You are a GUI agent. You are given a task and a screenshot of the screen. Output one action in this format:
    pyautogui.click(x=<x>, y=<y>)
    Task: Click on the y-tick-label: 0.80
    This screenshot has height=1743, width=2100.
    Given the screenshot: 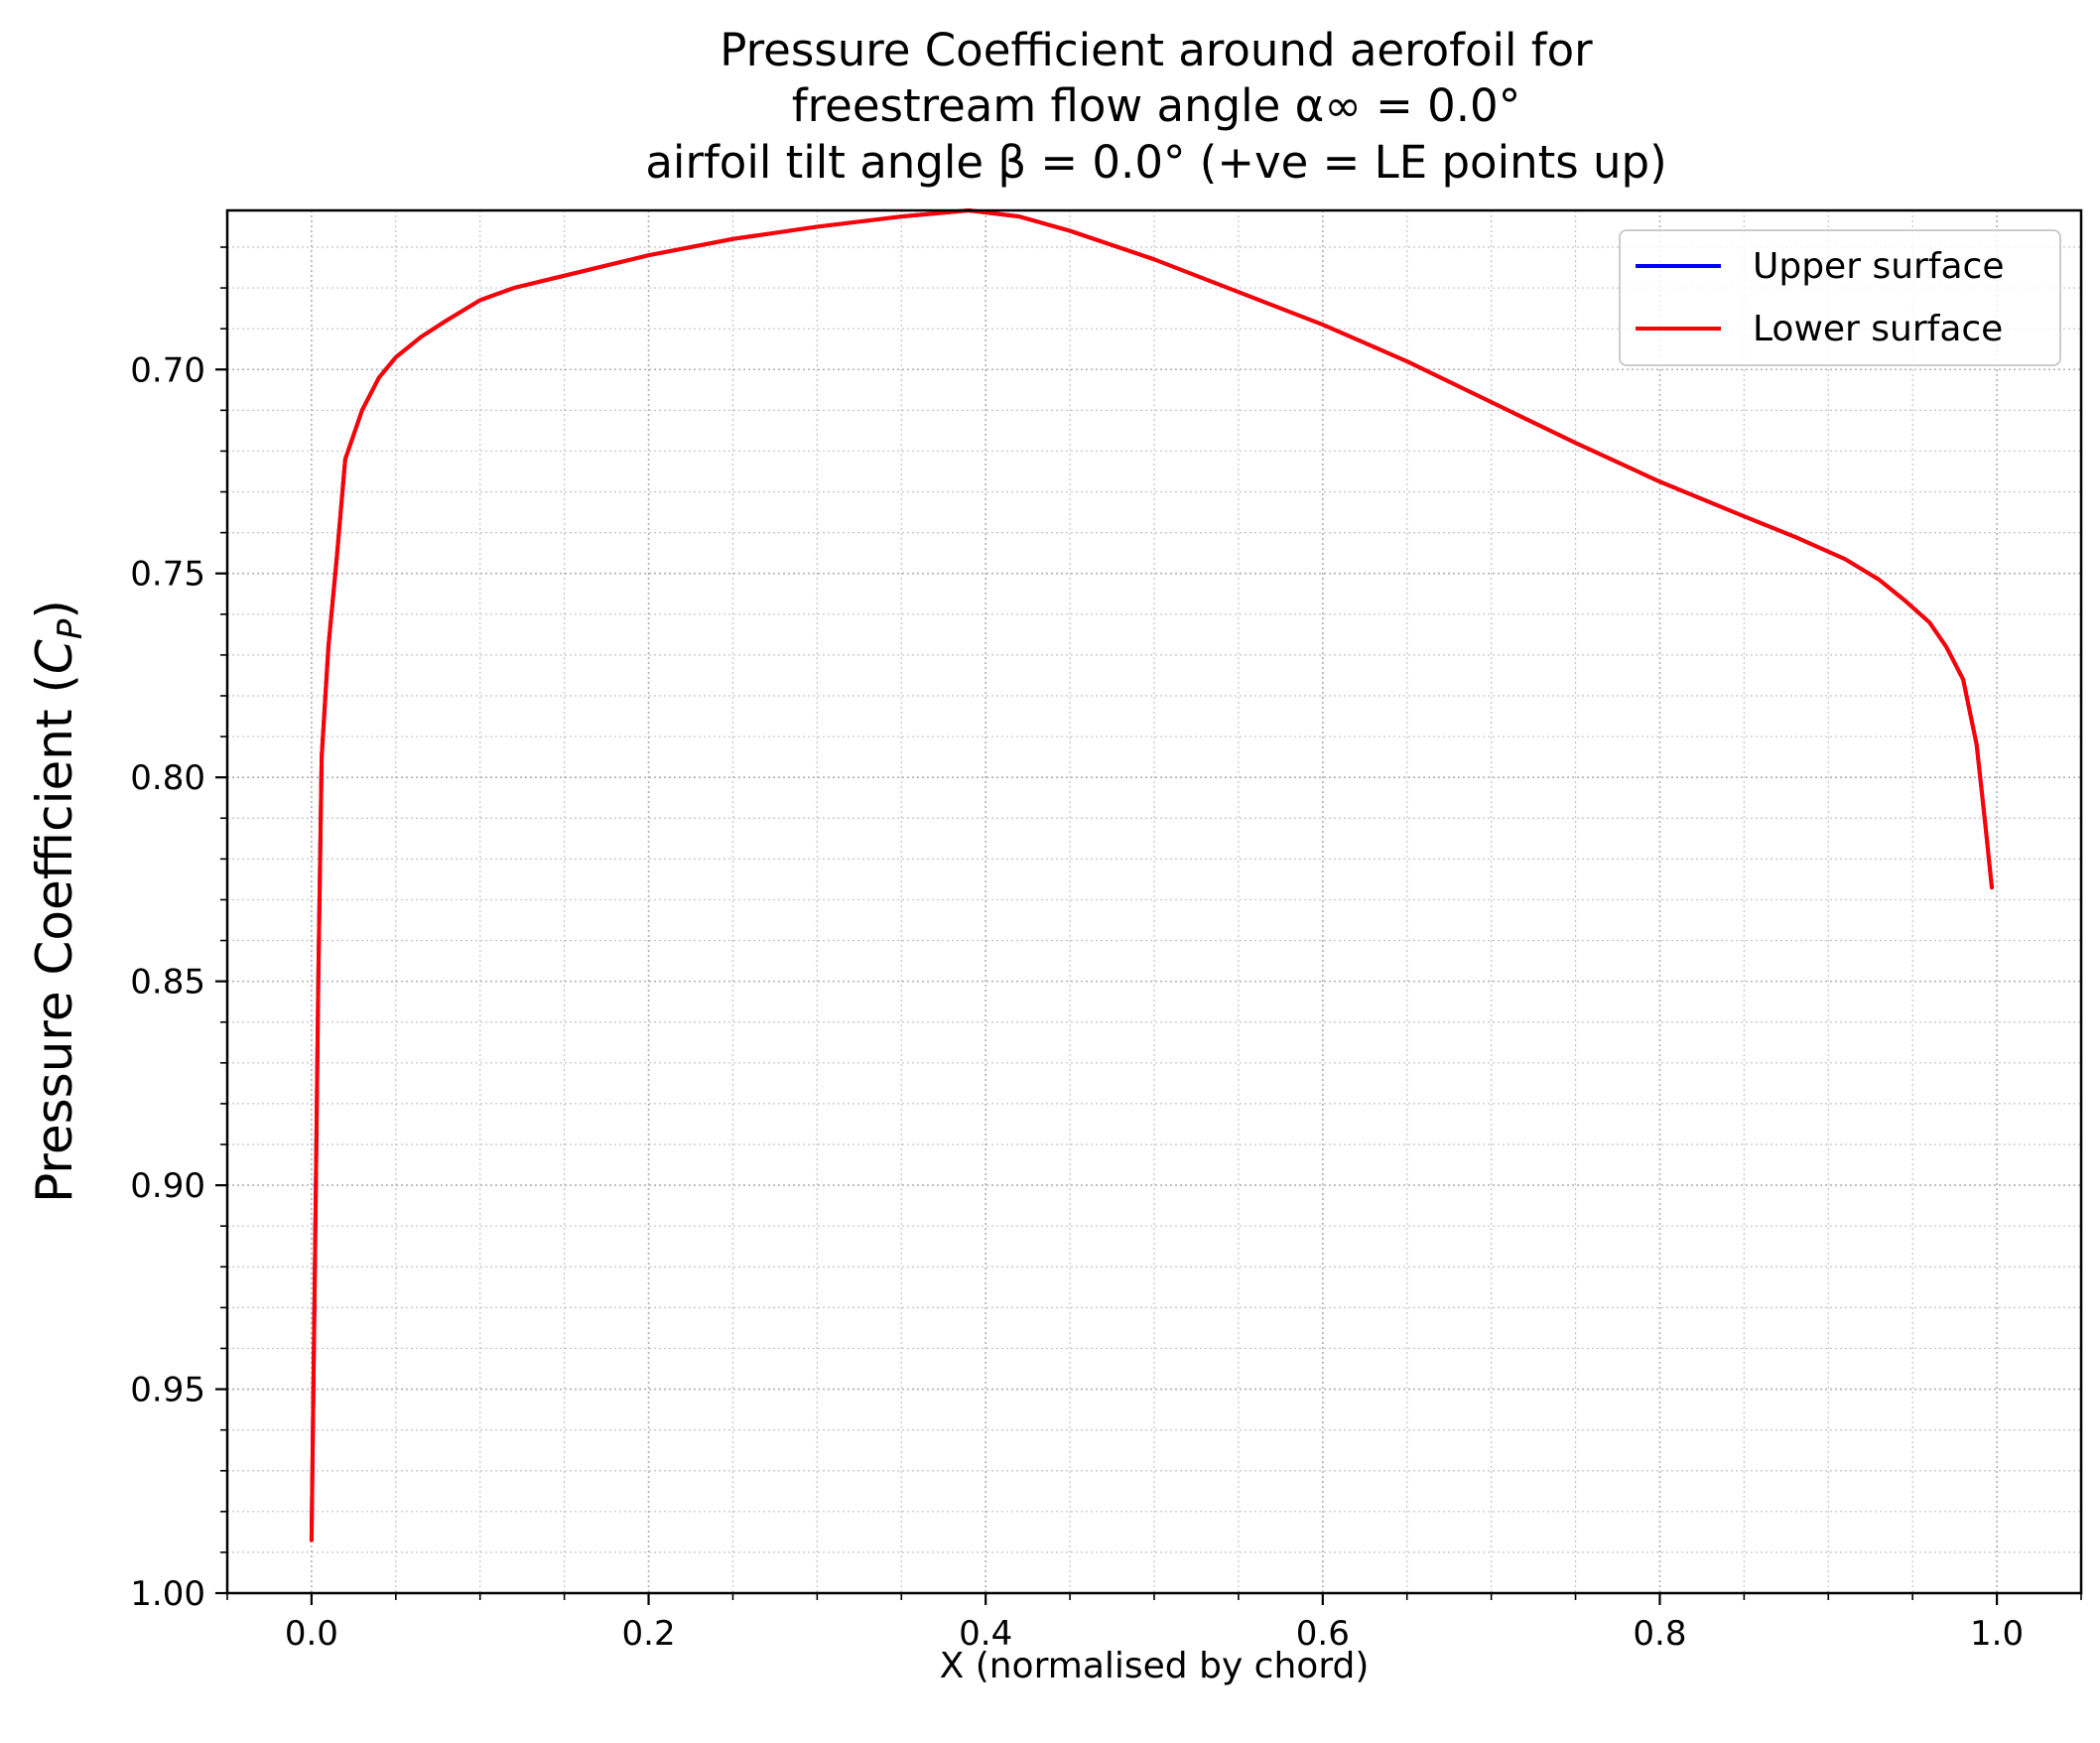 What is the action you would take?
    pyautogui.click(x=168, y=778)
    